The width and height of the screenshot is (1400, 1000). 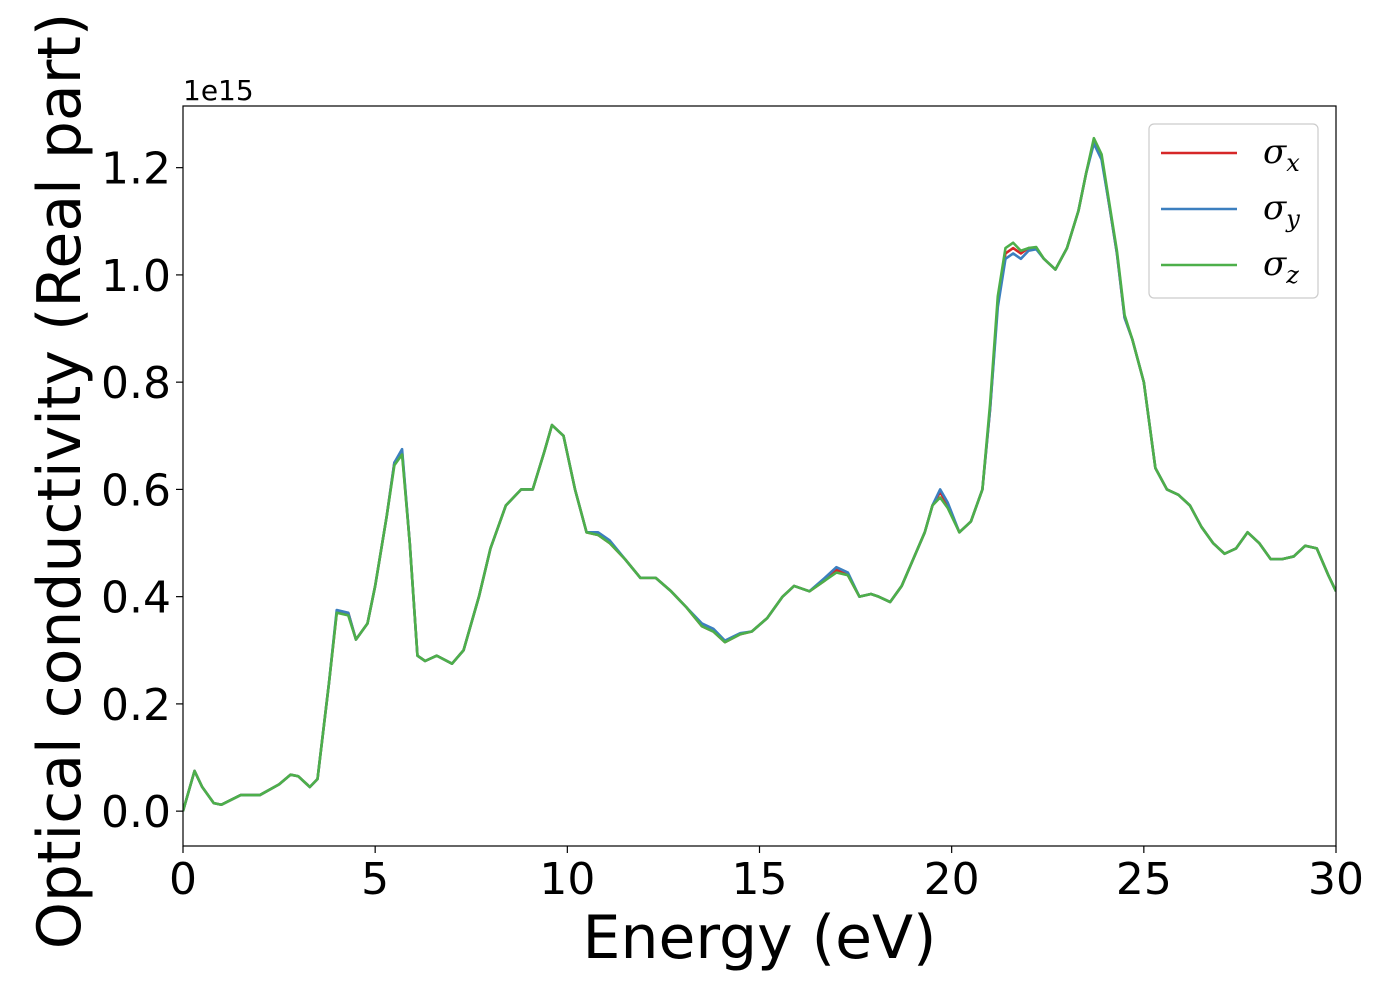 What do you see at coordinates (567, 879) in the screenshot?
I see `x-tick-label: 10` at bounding box center [567, 879].